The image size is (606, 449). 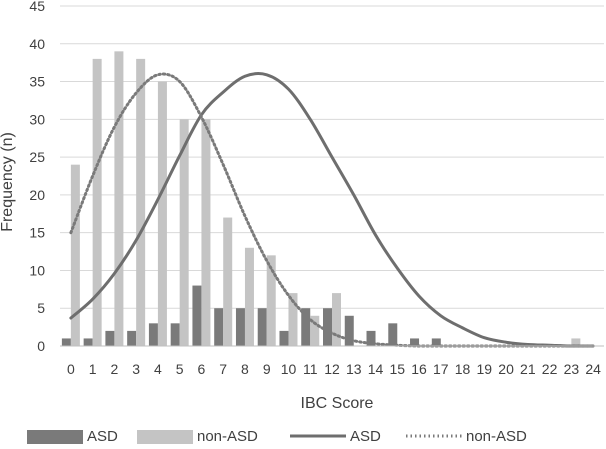 I want to click on x-tick-label: 12, so click(x=332, y=369).